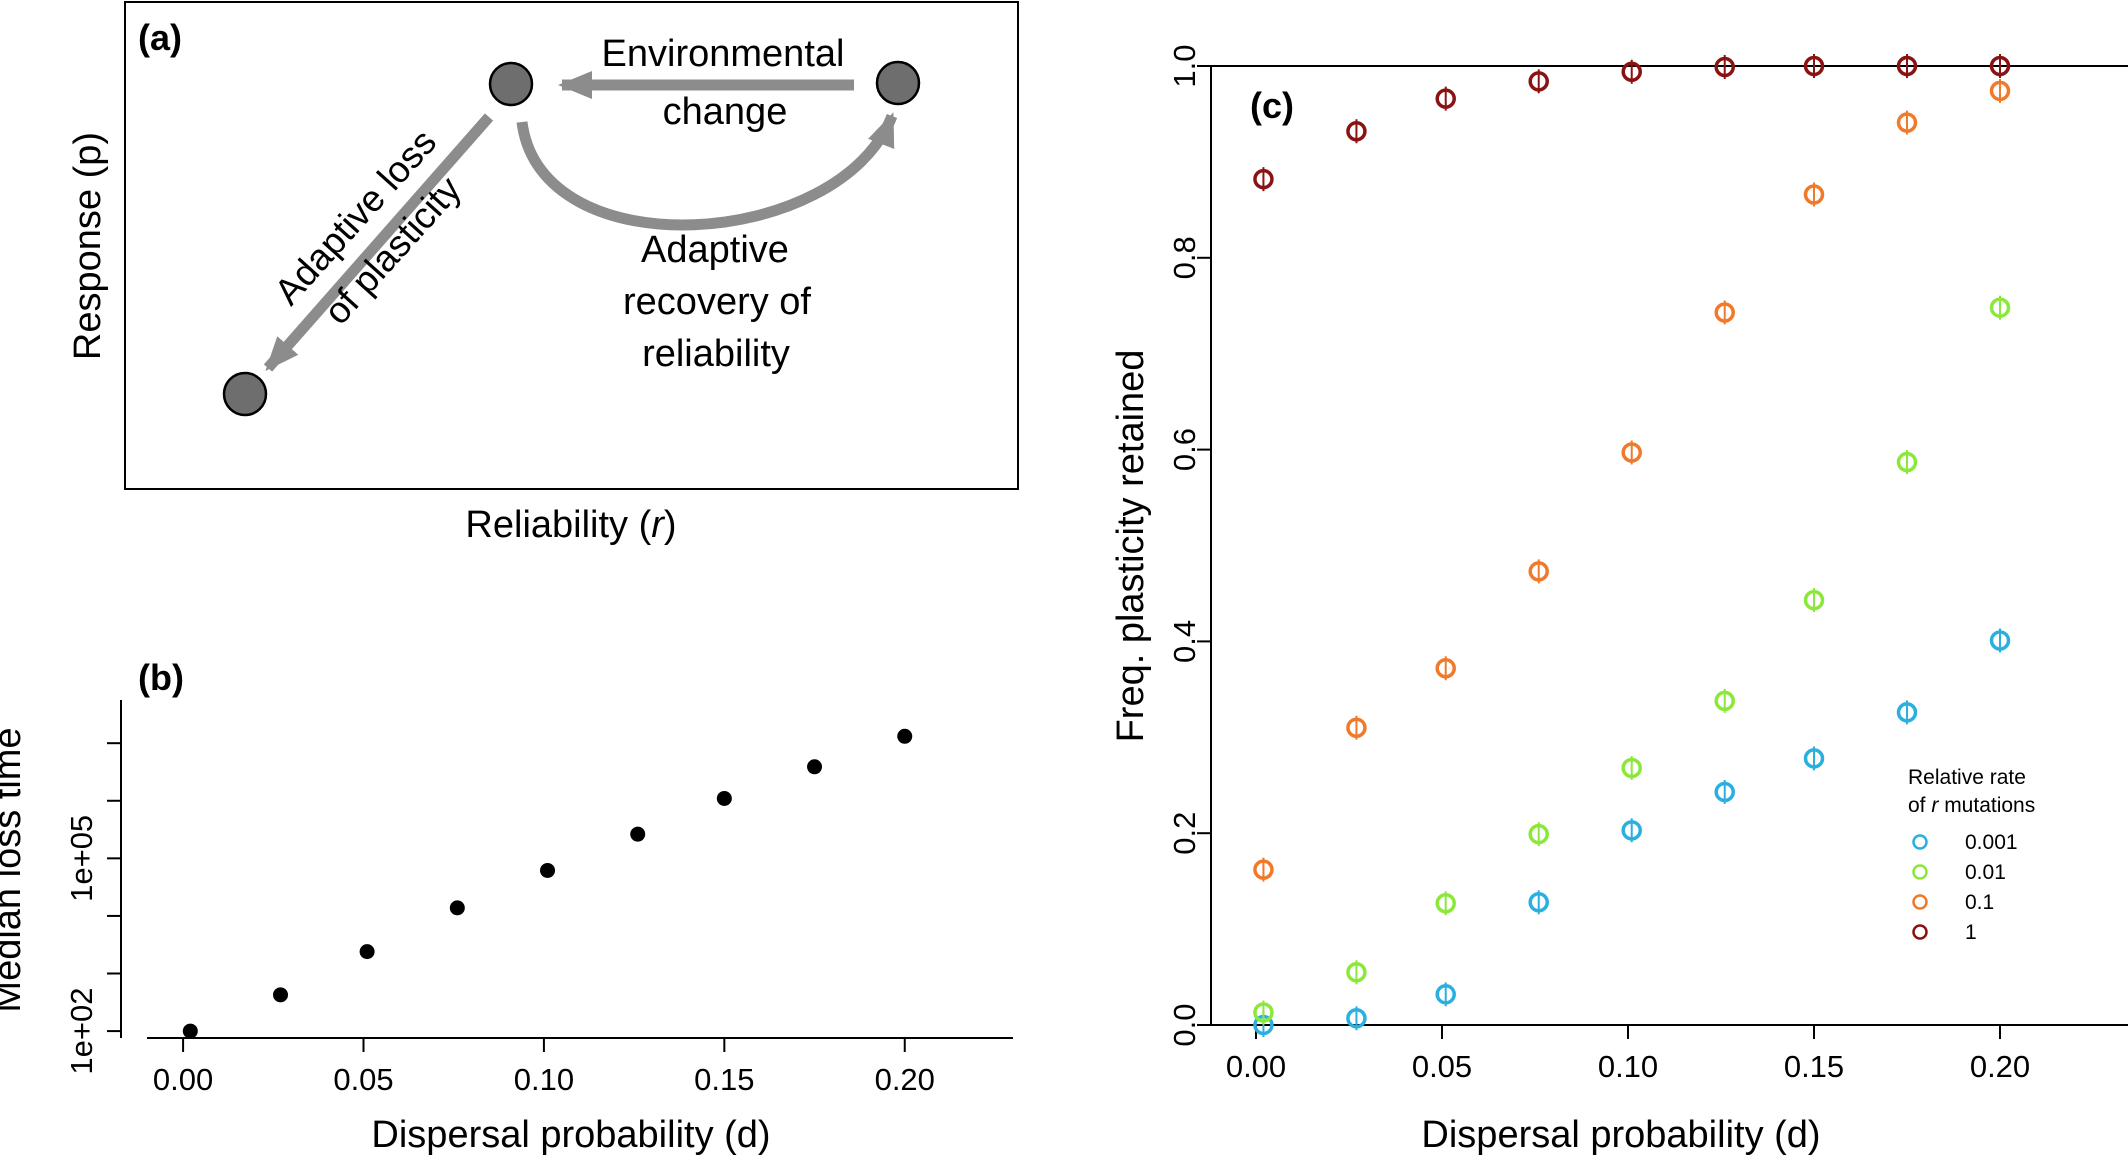 The width and height of the screenshot is (2128, 1159). Describe the element at coordinates (716, 354) in the screenshot. I see `adaptive-recovery-label-line3: reliability` at that location.